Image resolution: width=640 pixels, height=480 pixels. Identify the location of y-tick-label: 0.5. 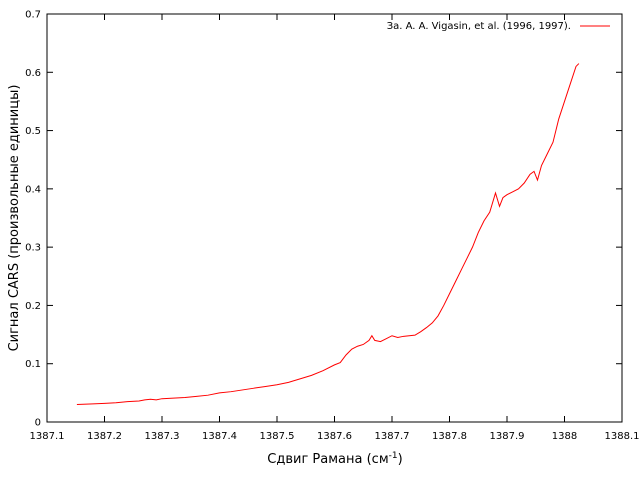
(33, 131).